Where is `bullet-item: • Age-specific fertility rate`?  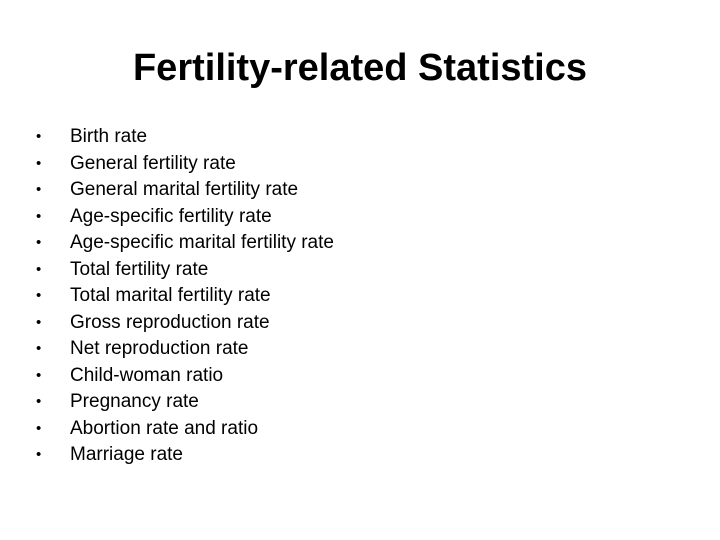
bullet-item: • Age-specific fertility rate is located at coordinates (356, 217).